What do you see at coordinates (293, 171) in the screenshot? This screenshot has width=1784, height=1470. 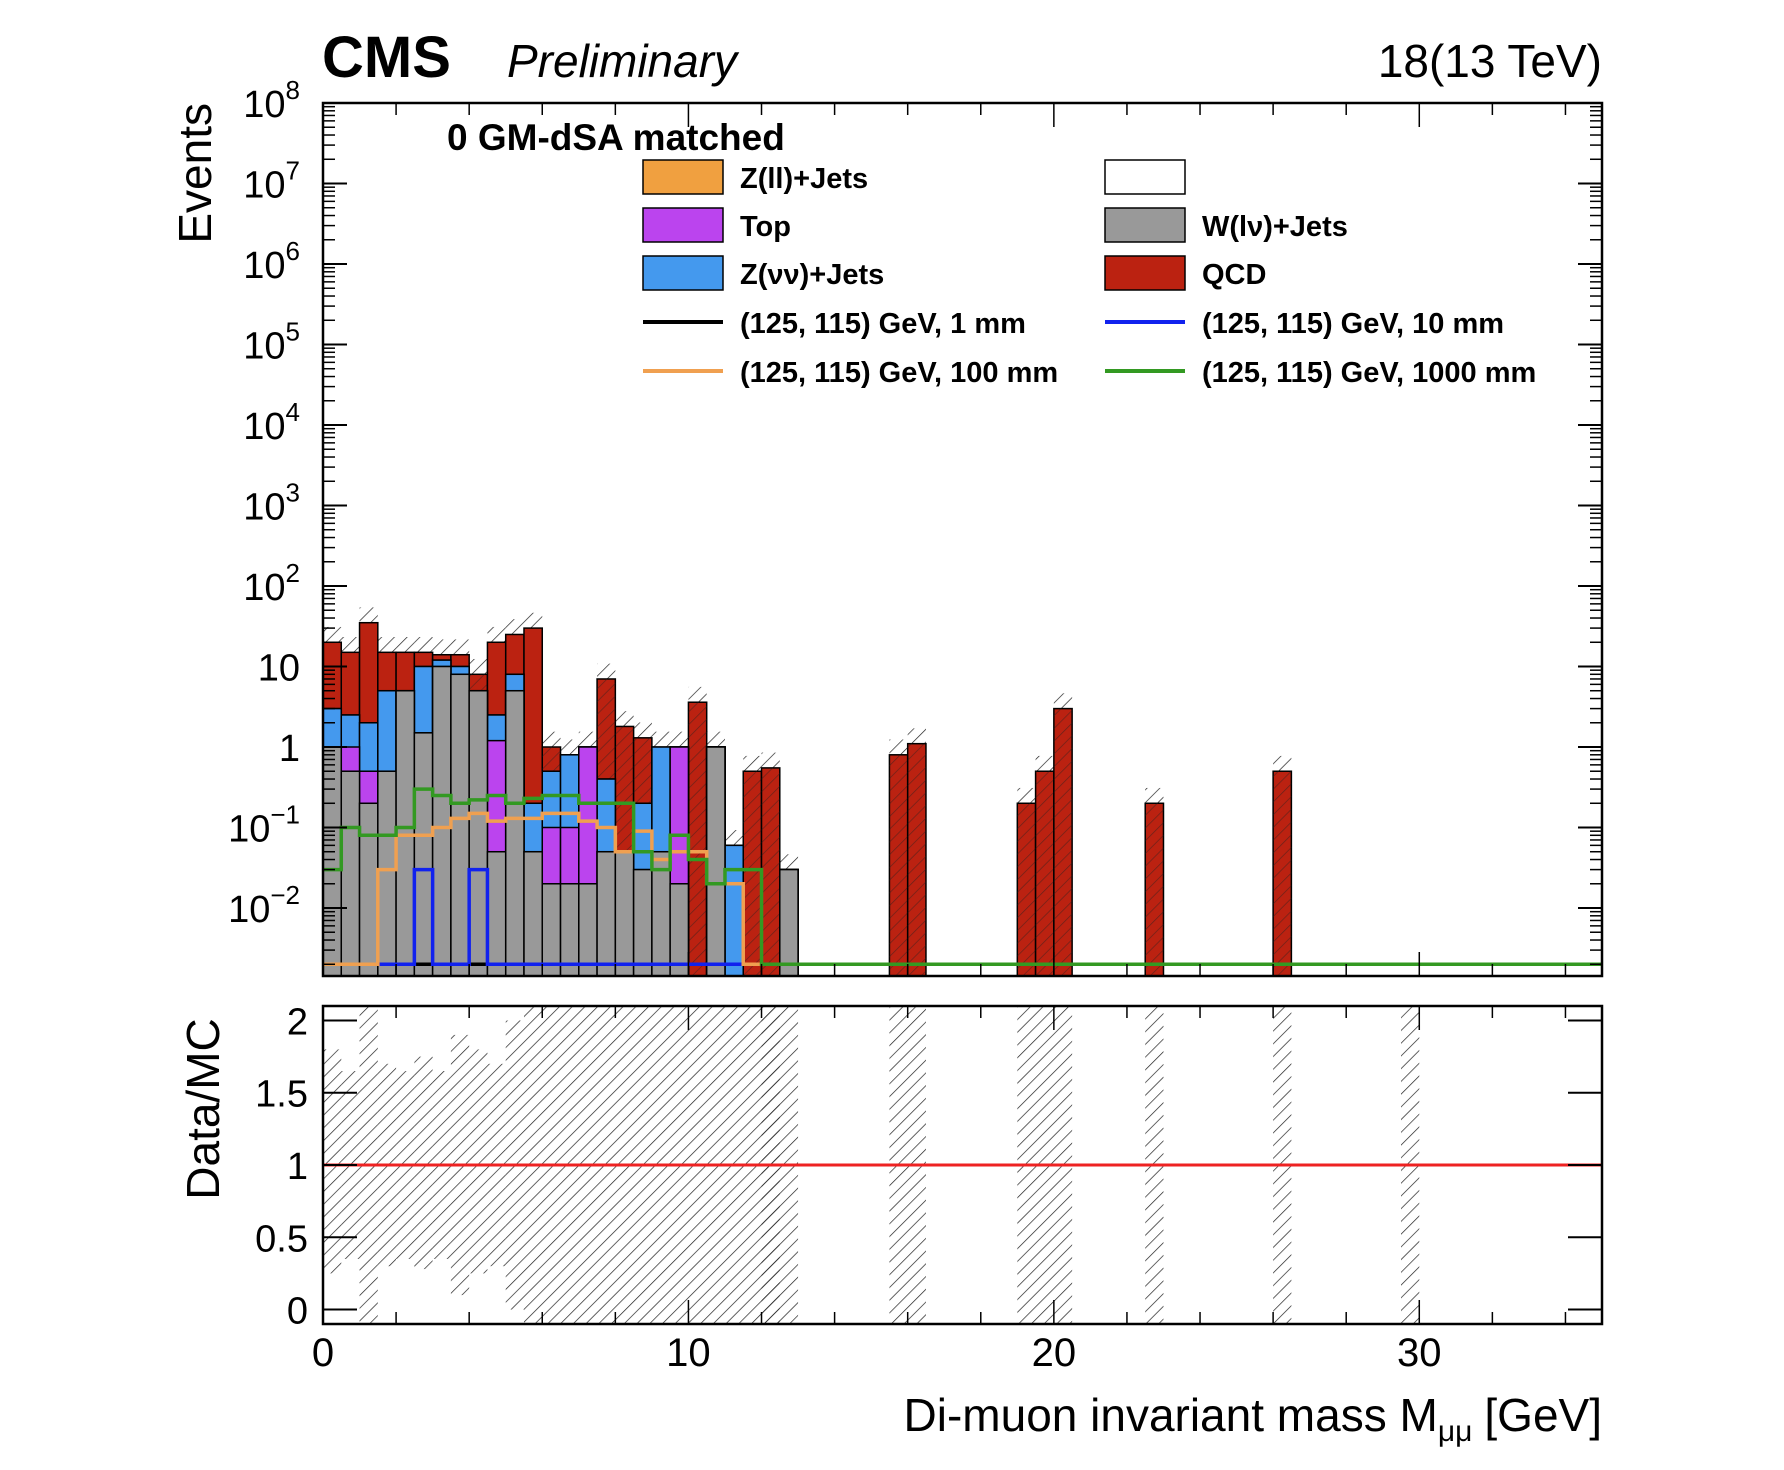 I see `y-tick-exponent: 7` at bounding box center [293, 171].